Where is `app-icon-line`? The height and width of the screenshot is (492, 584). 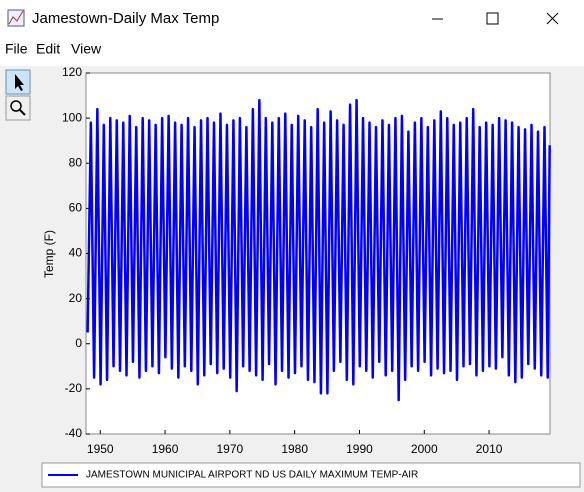 app-icon-line is located at coordinates (16, 17).